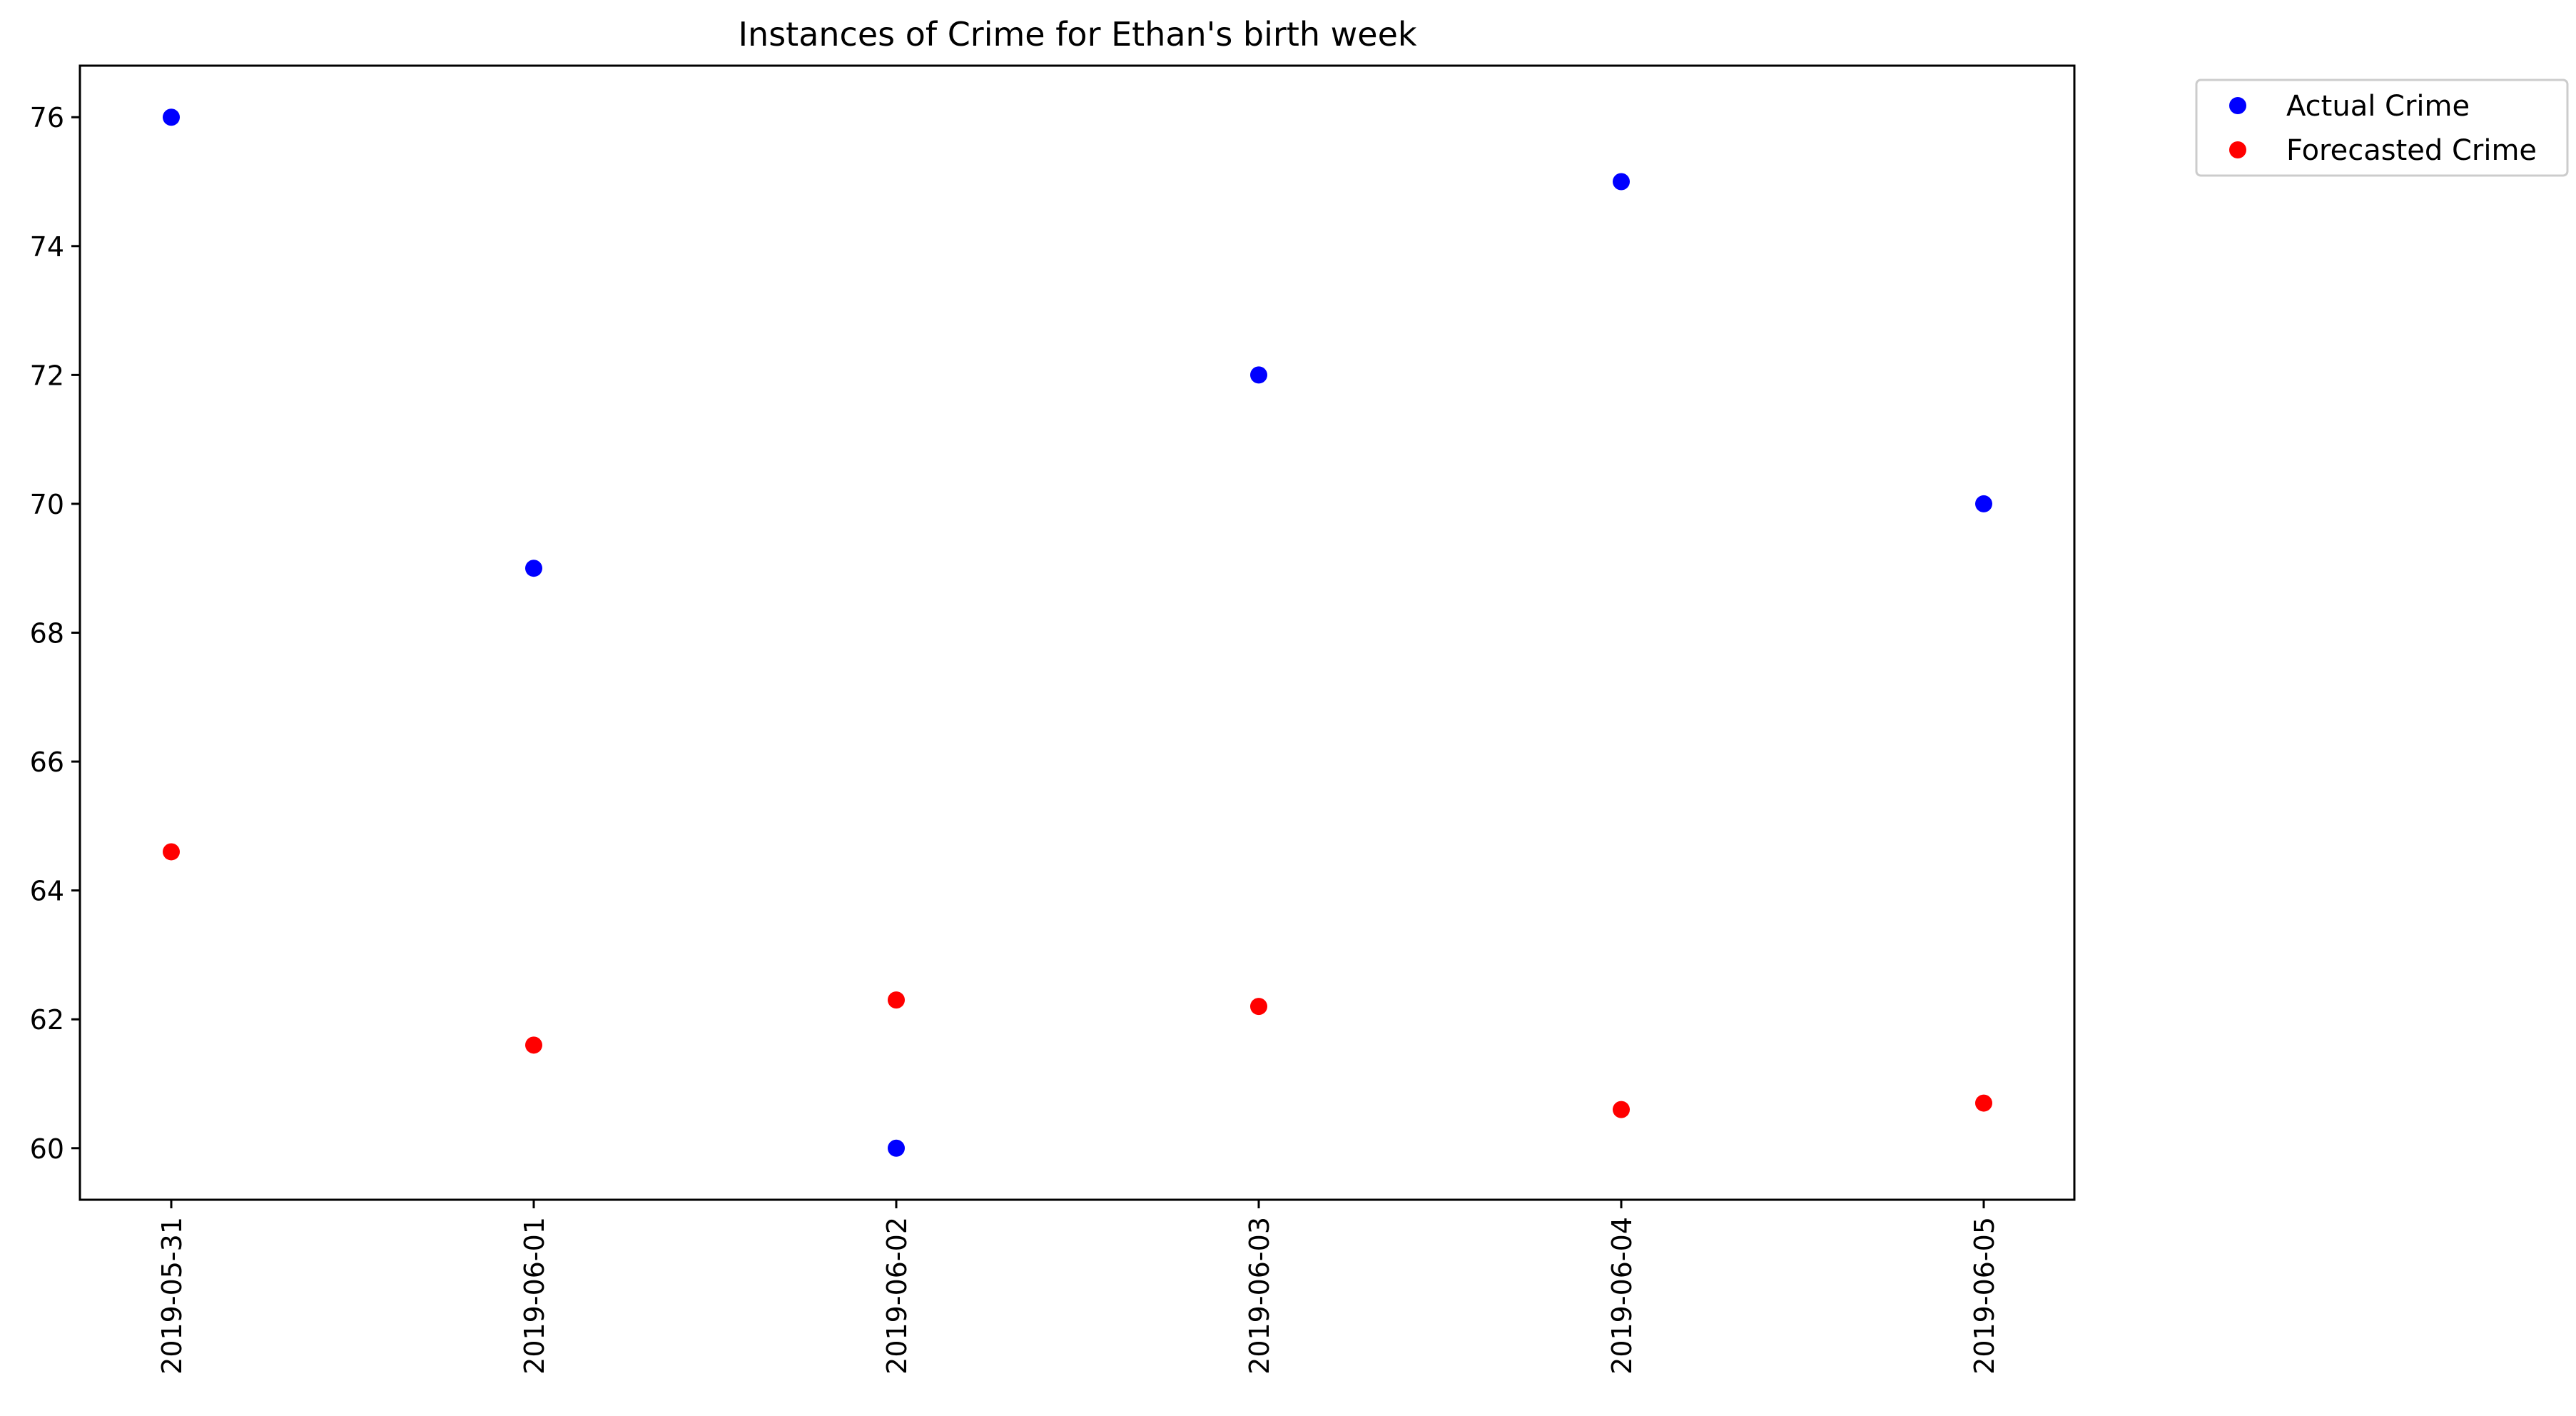 This screenshot has height=1416, width=2576. What do you see at coordinates (47, 1020) in the screenshot?
I see `y-tick-label: 62` at bounding box center [47, 1020].